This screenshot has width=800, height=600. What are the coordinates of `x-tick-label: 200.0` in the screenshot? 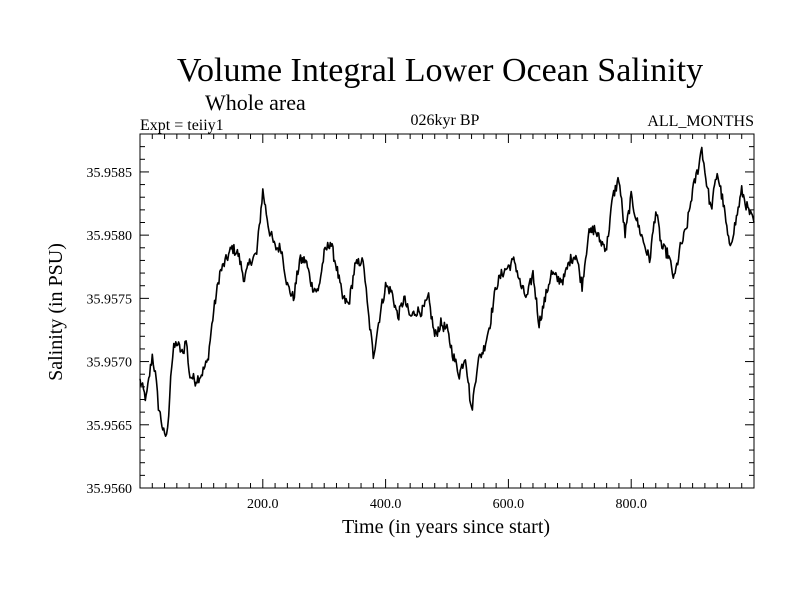 It's located at (263, 504).